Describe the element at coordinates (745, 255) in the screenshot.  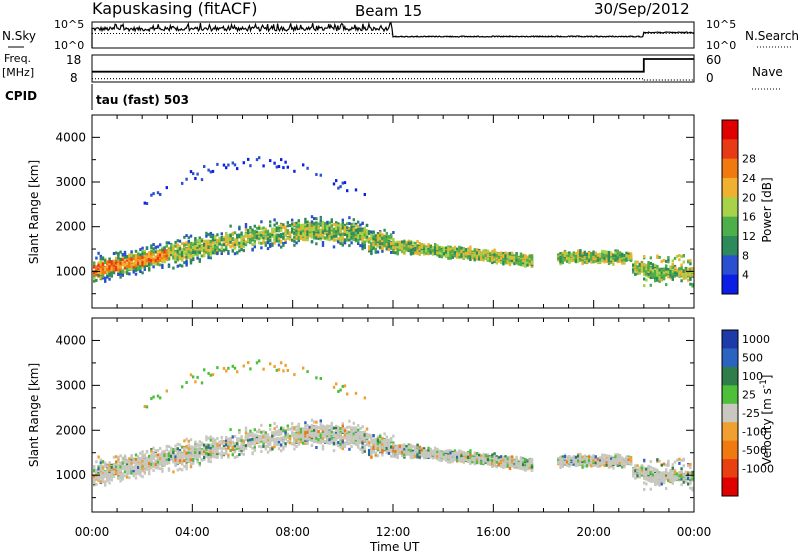
I see `colorbar-tick-label: 8` at that location.